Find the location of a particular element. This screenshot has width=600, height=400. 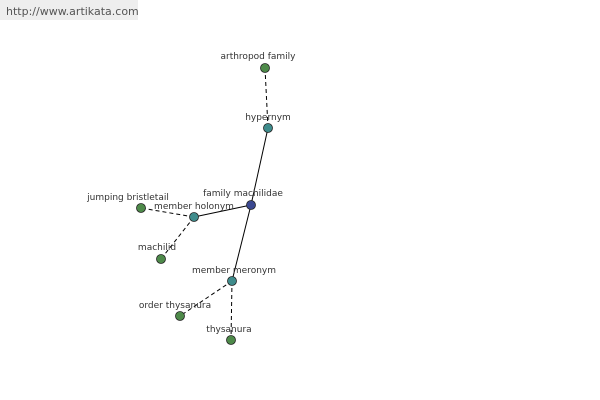

node-label: order thysanura is located at coordinates (175, 306).